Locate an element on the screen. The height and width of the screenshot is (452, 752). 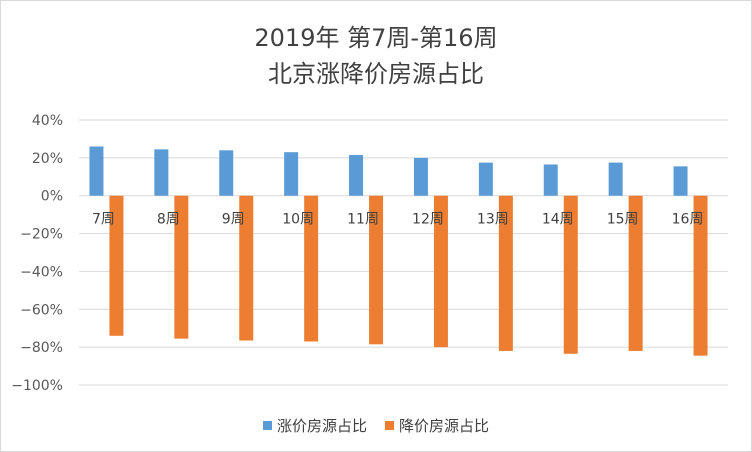
legend: 涨价房源占比 降价房源占比 is located at coordinates (376, 425).